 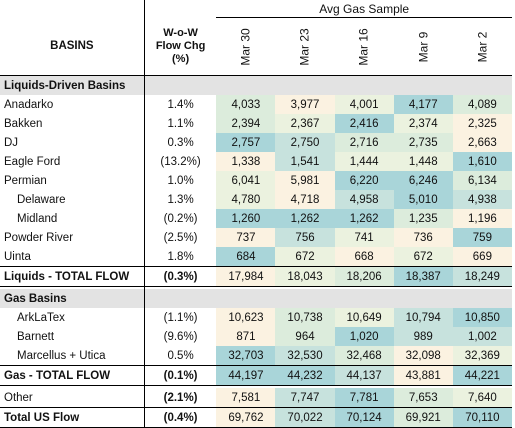 I want to click on gas-sample-value: 2,374, so click(x=423, y=123).